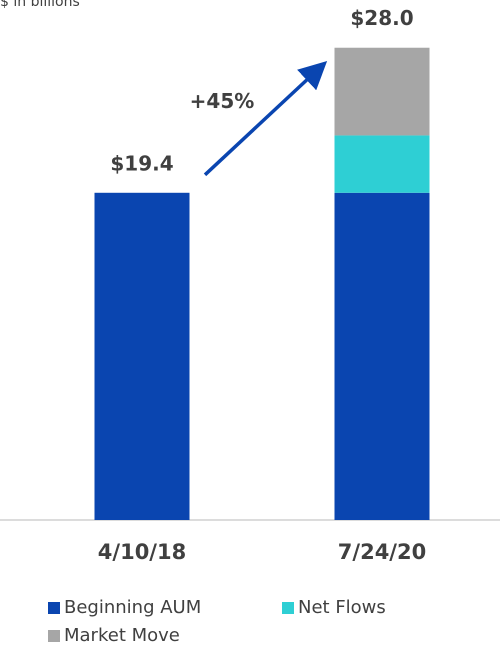  I want to click on legend-label: Net Flows, so click(342, 607).